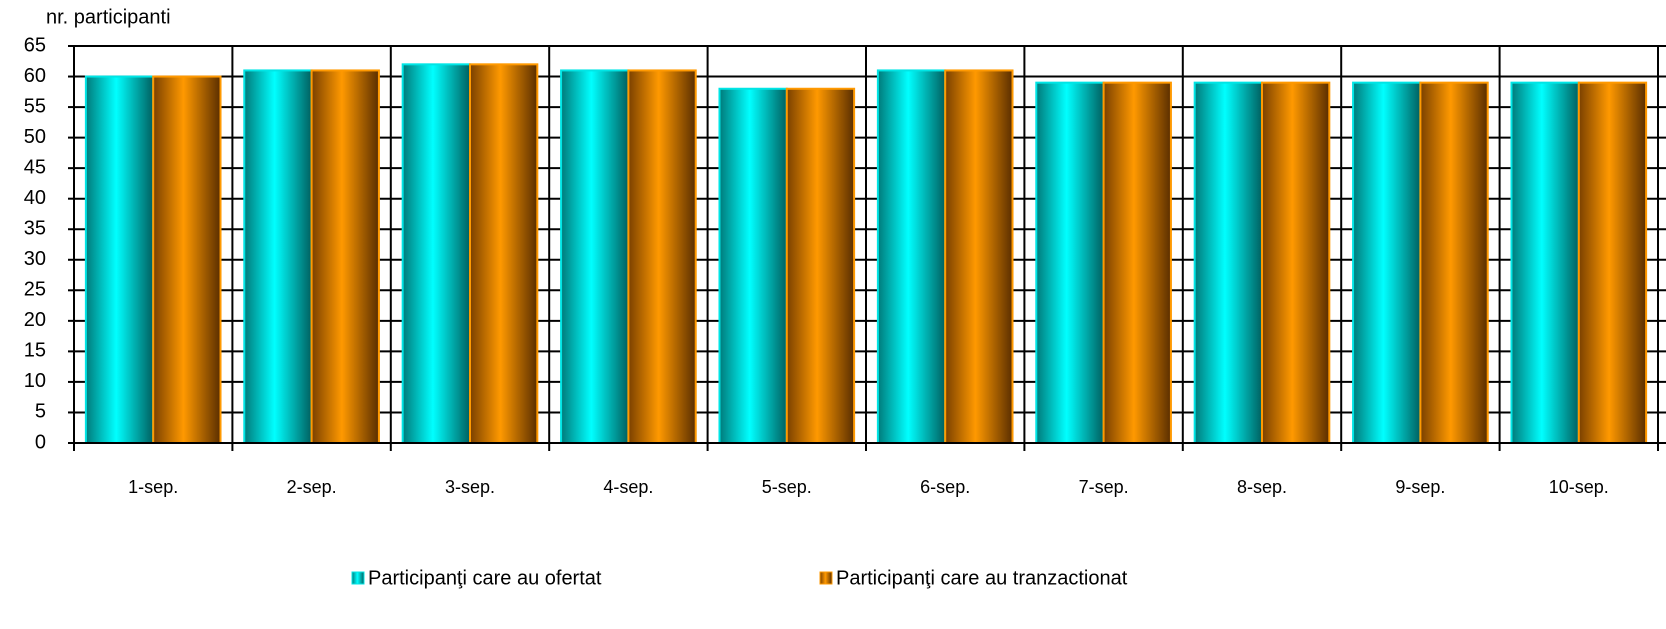 Image resolution: width=1666 pixels, height=629 pixels. I want to click on x-tick-label: 1-sep., so click(153, 487).